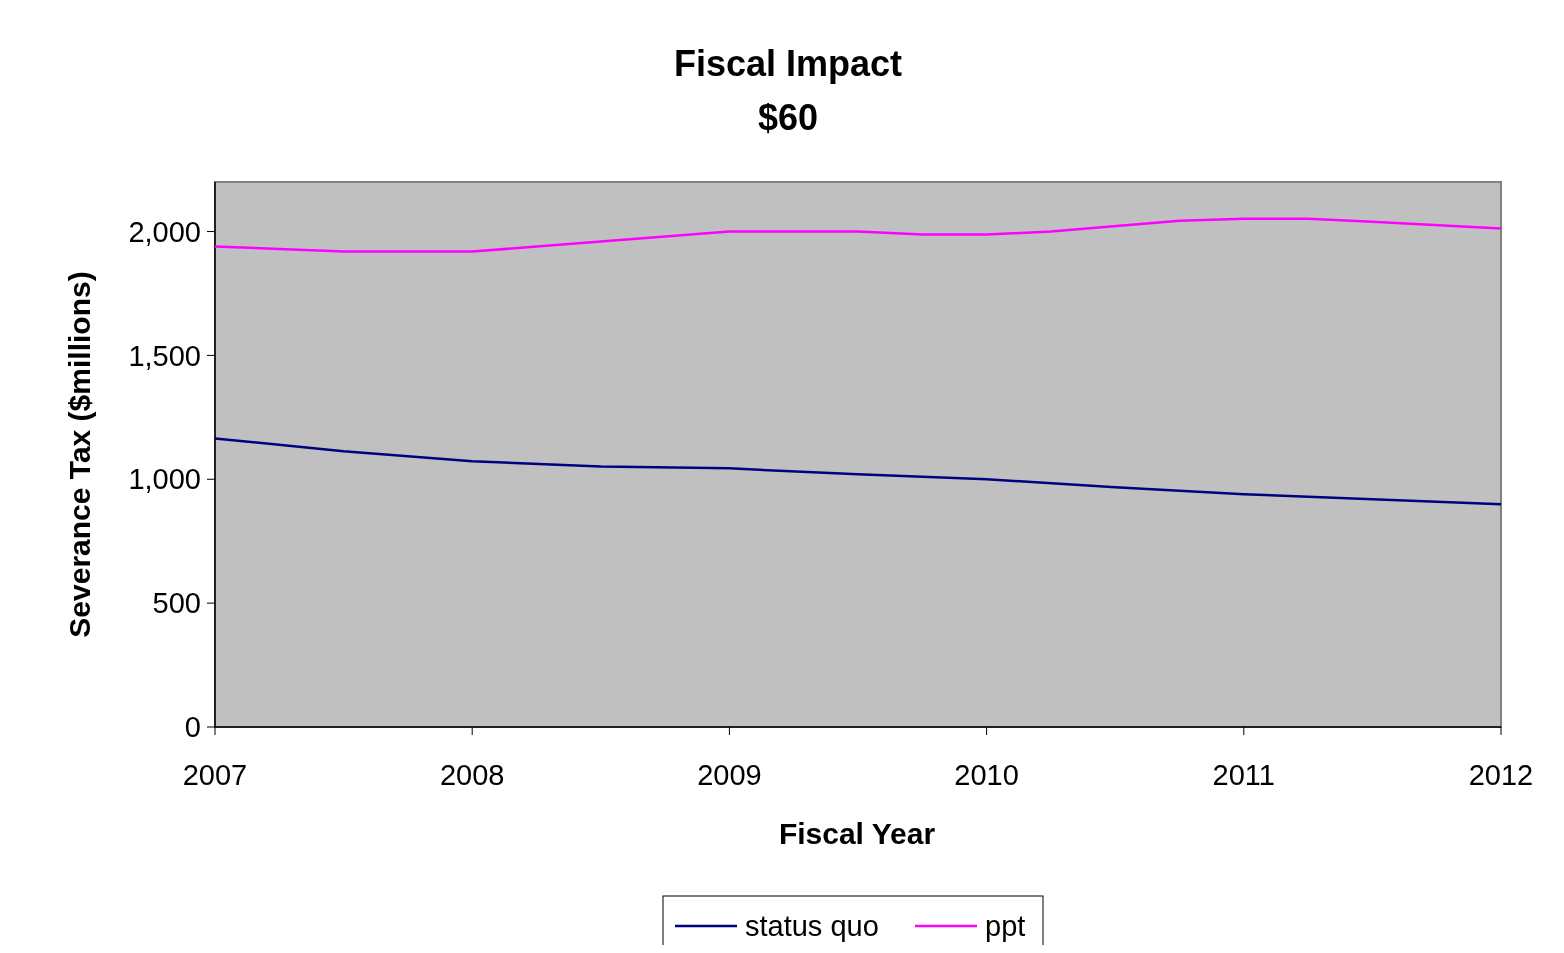 The width and height of the screenshot is (1564, 953). I want to click on y-tick-label: 1,500, so click(164, 355).